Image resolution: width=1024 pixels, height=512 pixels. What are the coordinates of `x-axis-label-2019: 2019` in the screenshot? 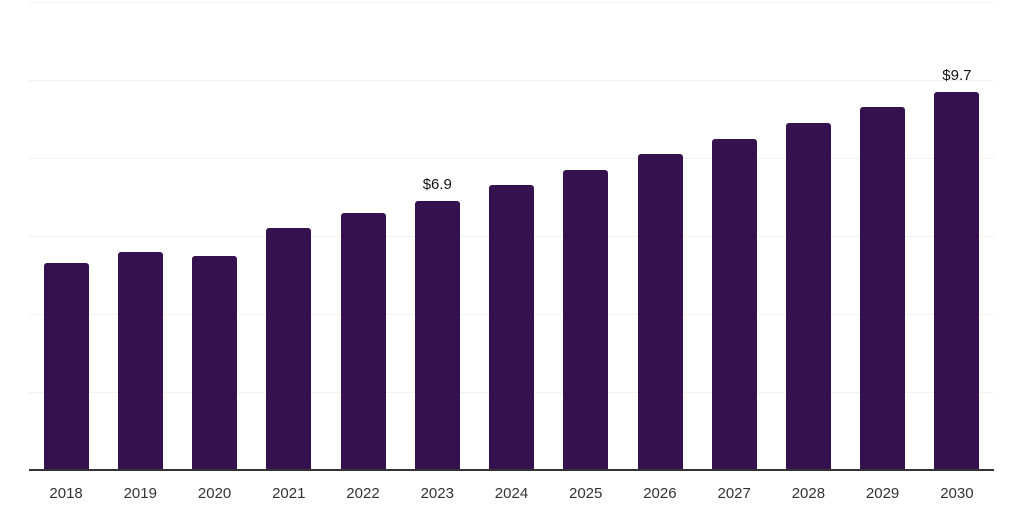 It's located at (140, 493).